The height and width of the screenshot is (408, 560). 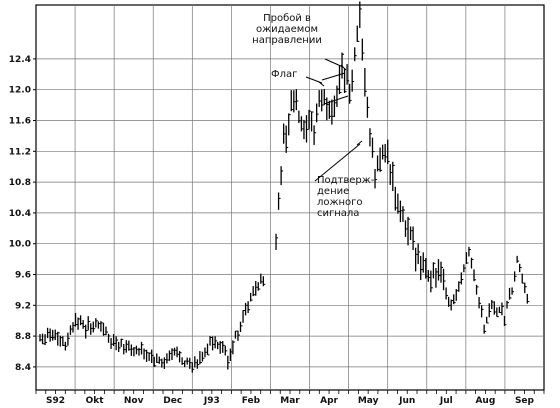 I want to click on x-tick-label: S92, so click(x=55, y=401).